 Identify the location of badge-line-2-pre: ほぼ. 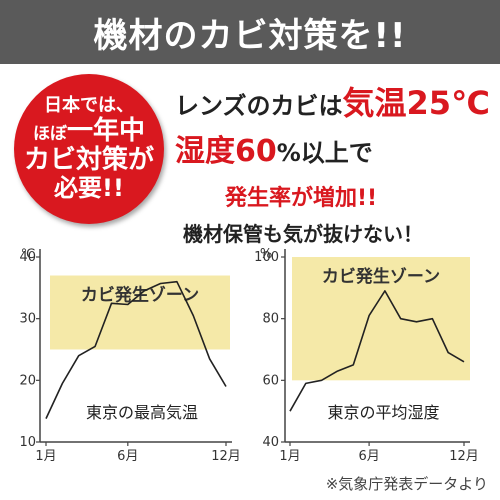
(49, 133).